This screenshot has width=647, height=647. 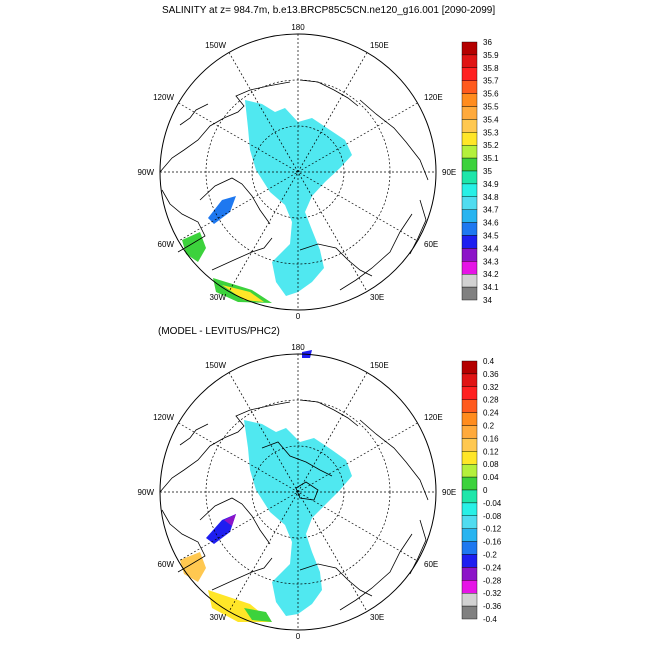 What do you see at coordinates (490, 619) in the screenshot?
I see `colorbar-tick-label: -0.4` at bounding box center [490, 619].